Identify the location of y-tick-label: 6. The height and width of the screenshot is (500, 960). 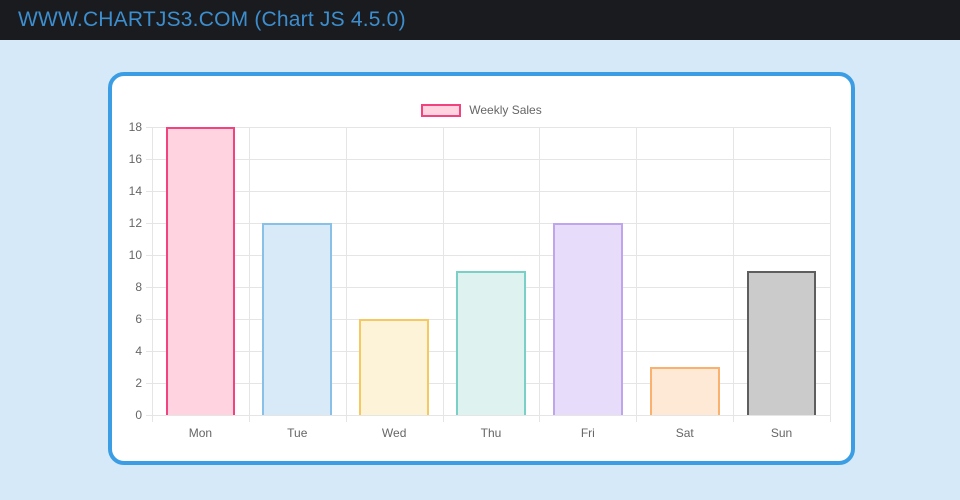
(138, 319).